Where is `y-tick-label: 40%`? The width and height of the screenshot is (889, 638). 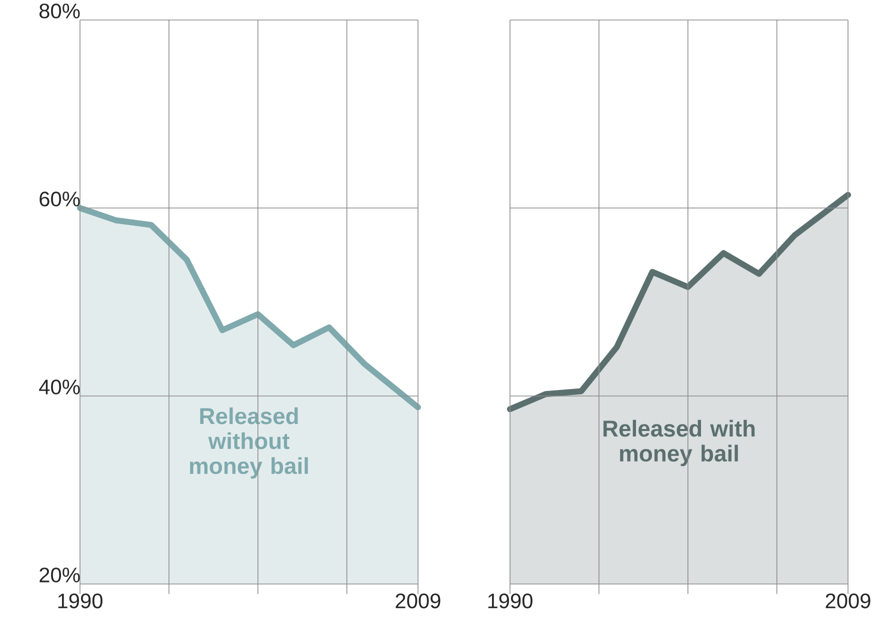 y-tick-label: 40% is located at coordinates (59, 387).